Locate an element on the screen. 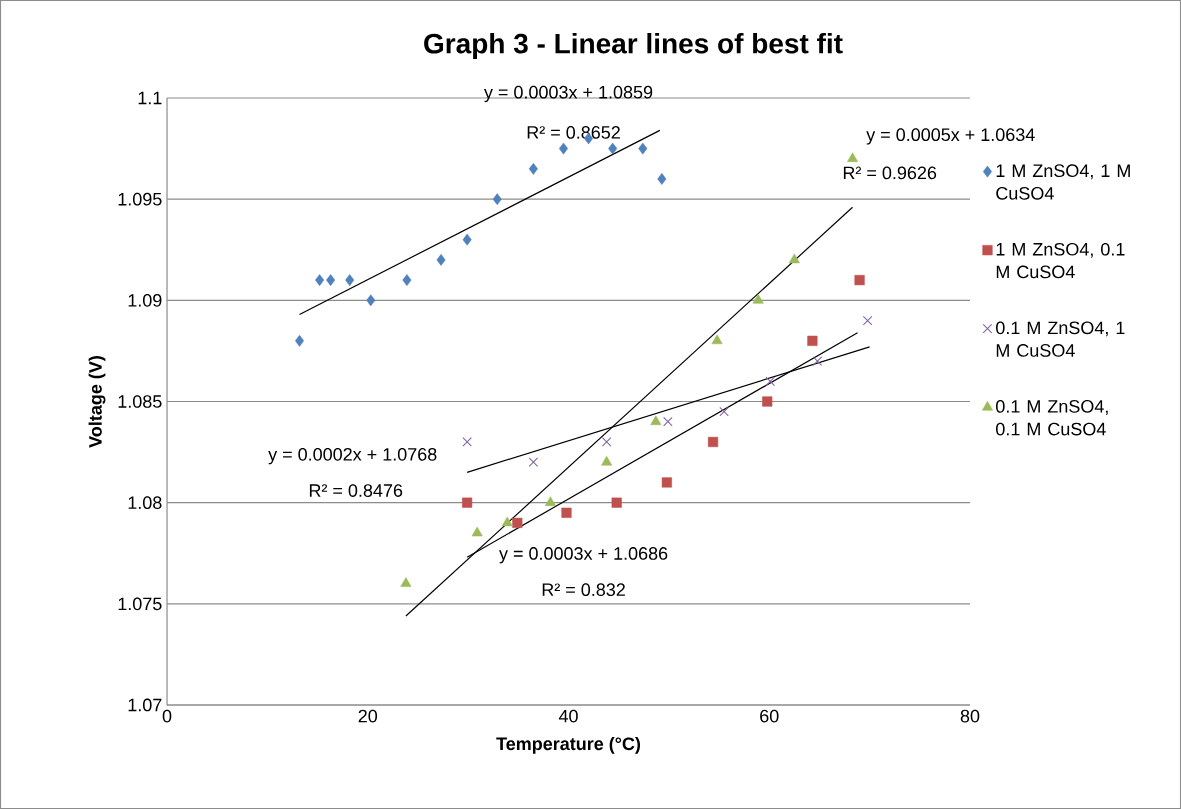 The width and height of the screenshot is (1181, 809). legend-label: 1 M ZnSO4, 1 M CuSO4 is located at coordinates (1063, 182).